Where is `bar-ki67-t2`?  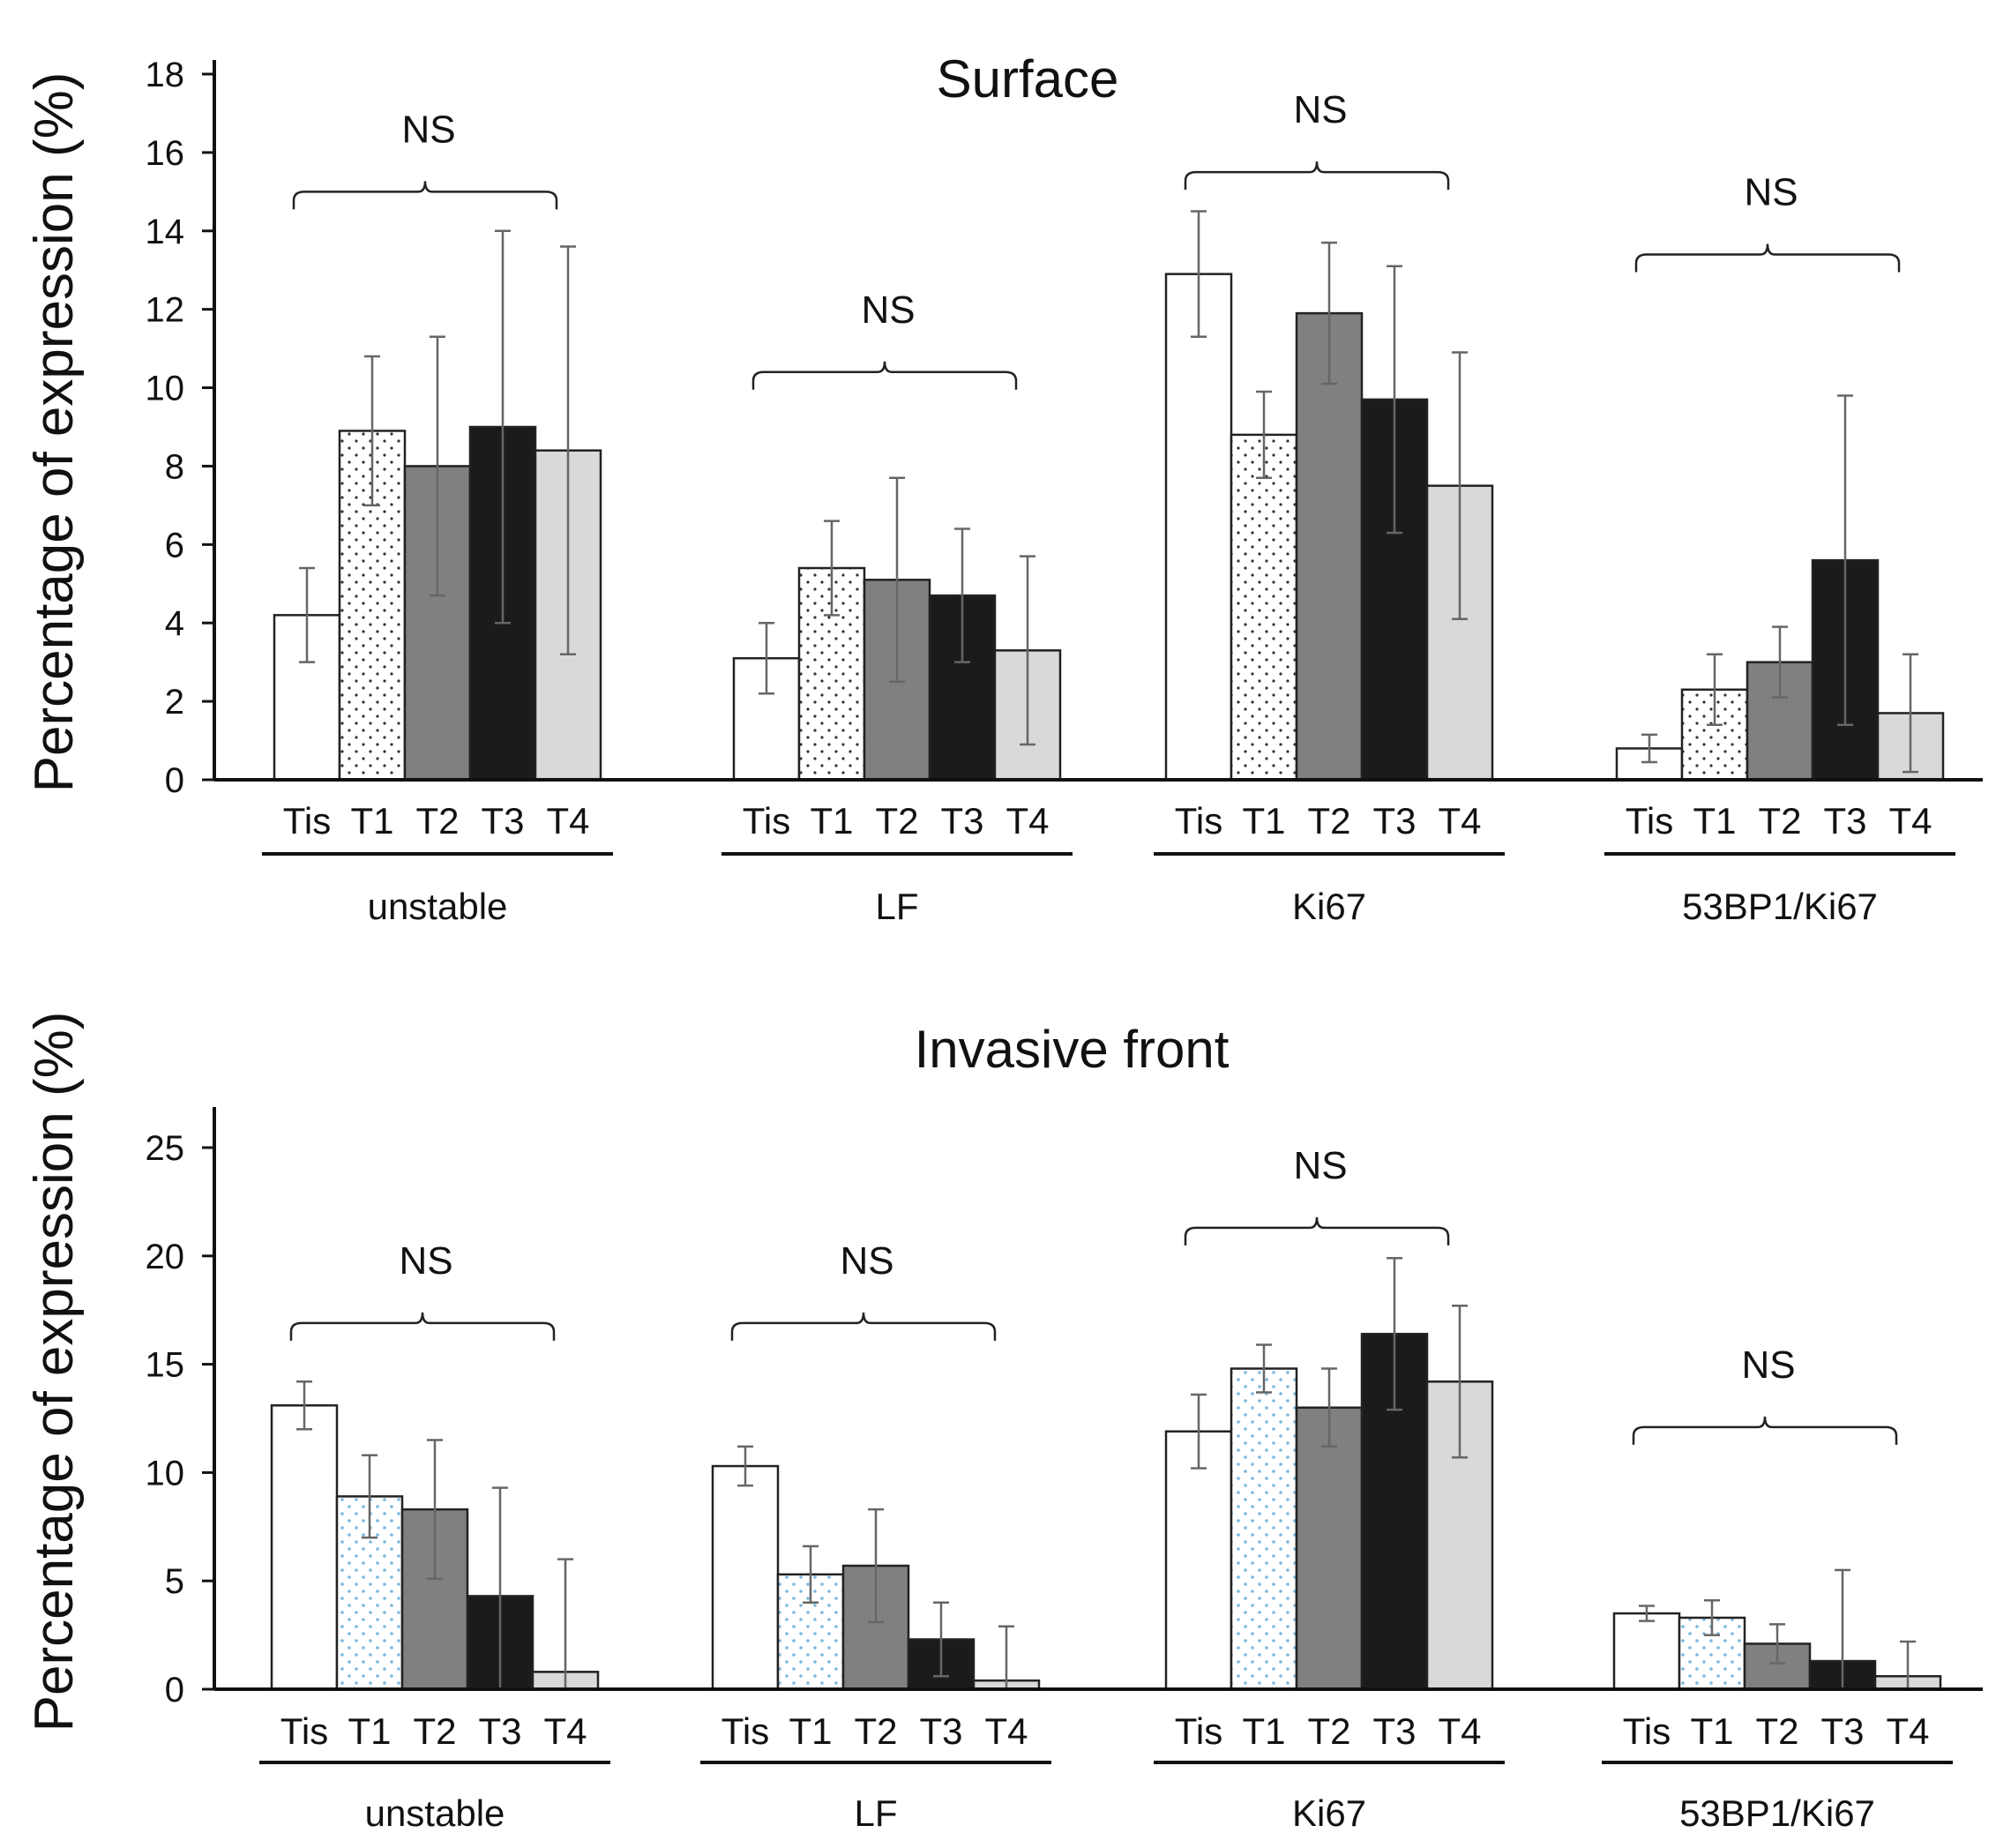
bar-ki67-t2 is located at coordinates (1330, 1548).